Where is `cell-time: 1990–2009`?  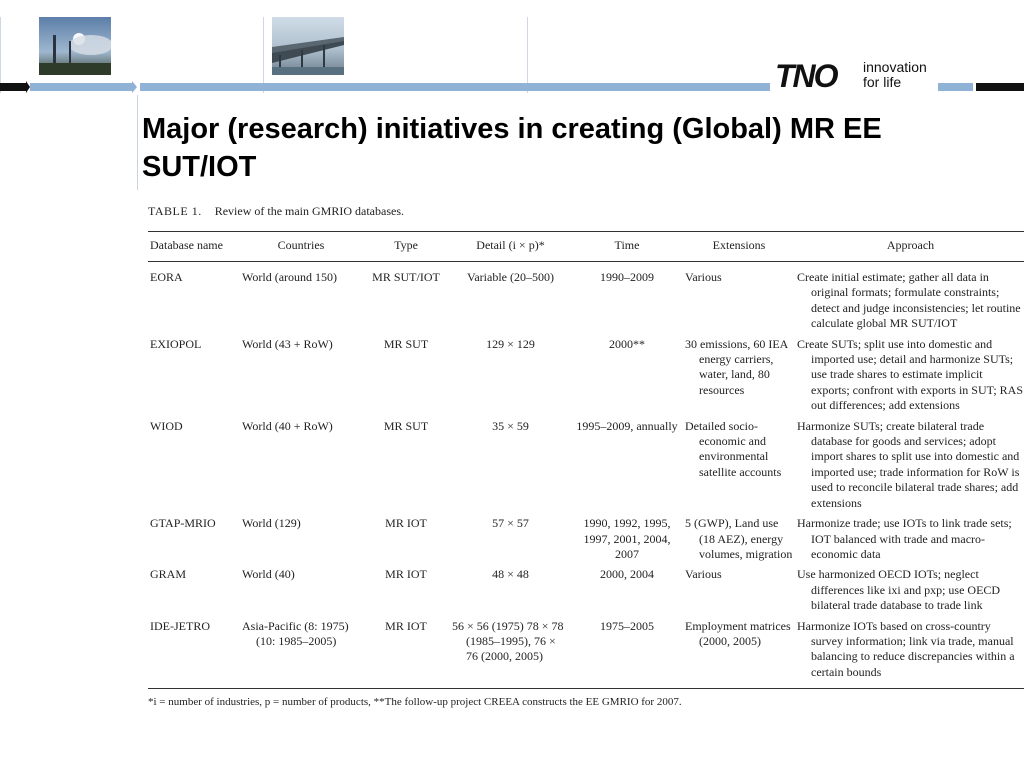
cell-time: 1990–2009 is located at coordinates (627, 277).